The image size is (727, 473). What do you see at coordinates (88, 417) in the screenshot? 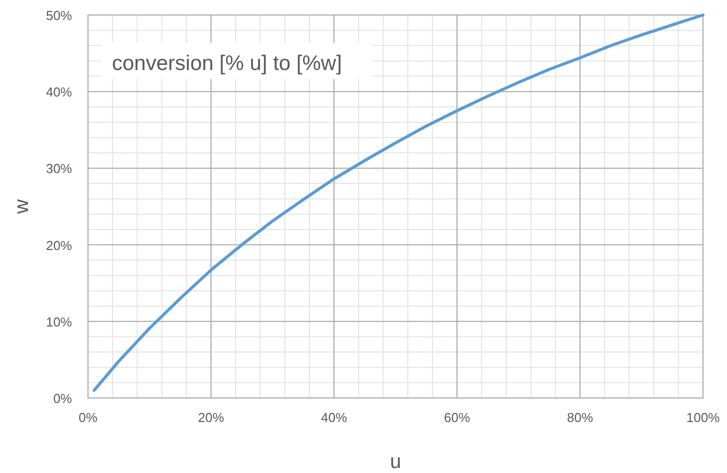
I see `x-tick-label: 0%` at bounding box center [88, 417].